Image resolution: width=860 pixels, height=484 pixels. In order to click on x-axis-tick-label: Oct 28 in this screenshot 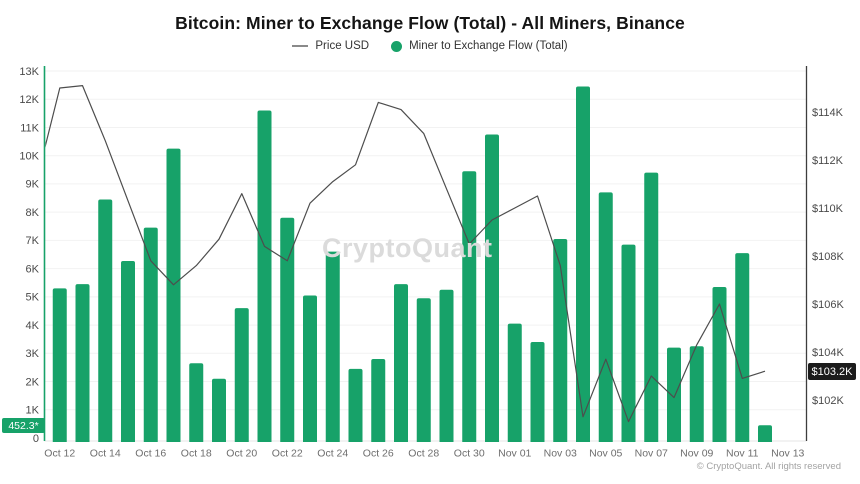, I will do `click(423, 454)`.